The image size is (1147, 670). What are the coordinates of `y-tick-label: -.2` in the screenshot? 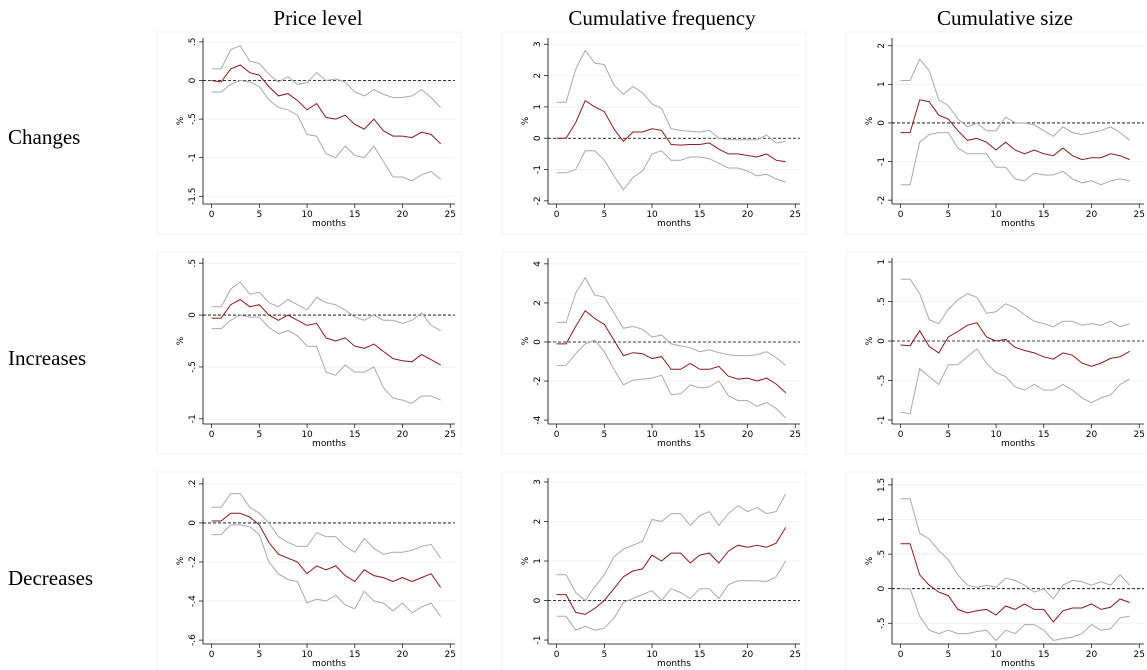 It's located at (193, 562).